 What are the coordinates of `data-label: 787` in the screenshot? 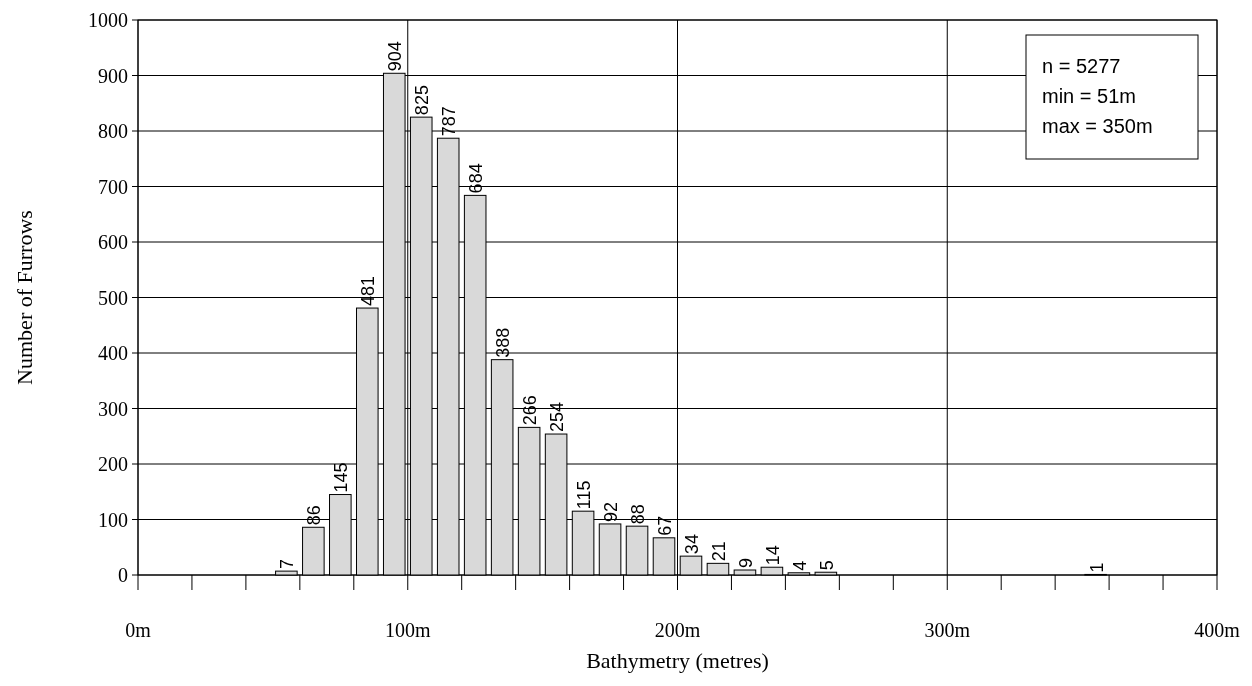 It's located at (449, 121).